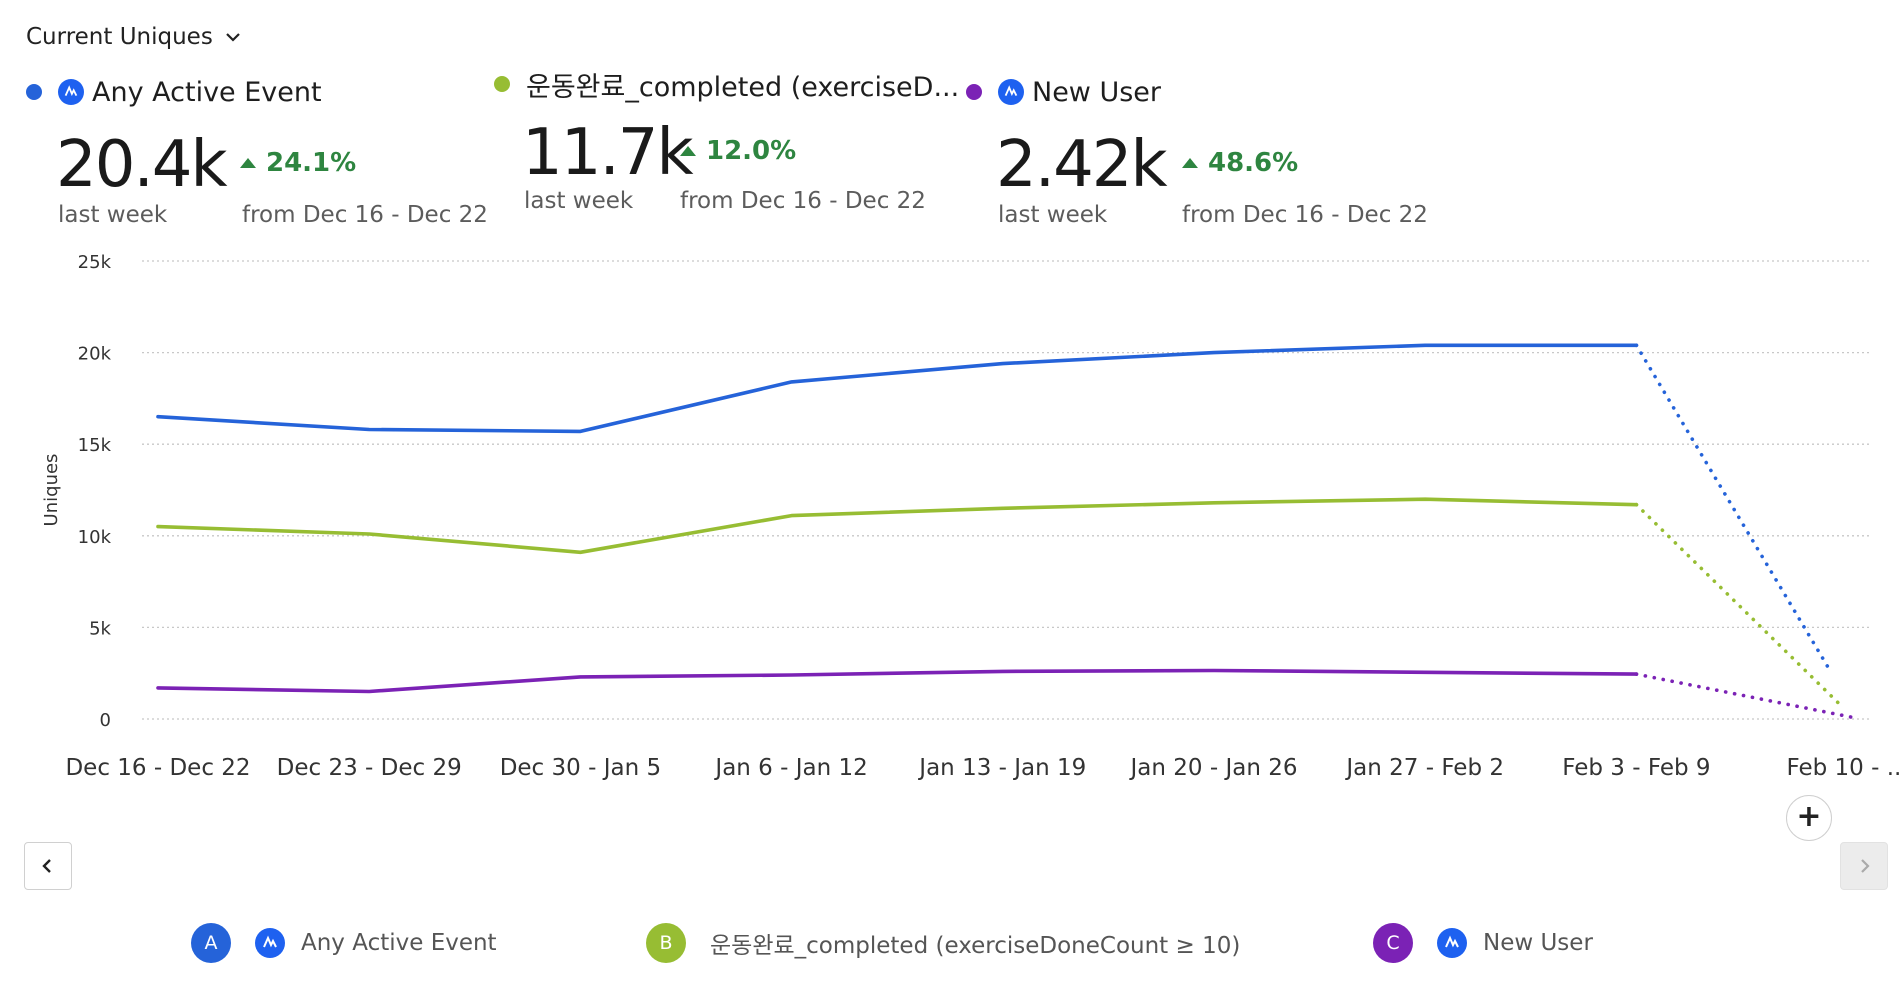 Image resolution: width=1902 pixels, height=982 pixels. I want to click on next-page-button, so click(1864, 866).